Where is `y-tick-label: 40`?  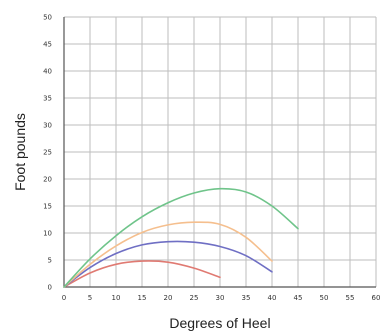
y-tick-label: 40 is located at coordinates (47, 72).